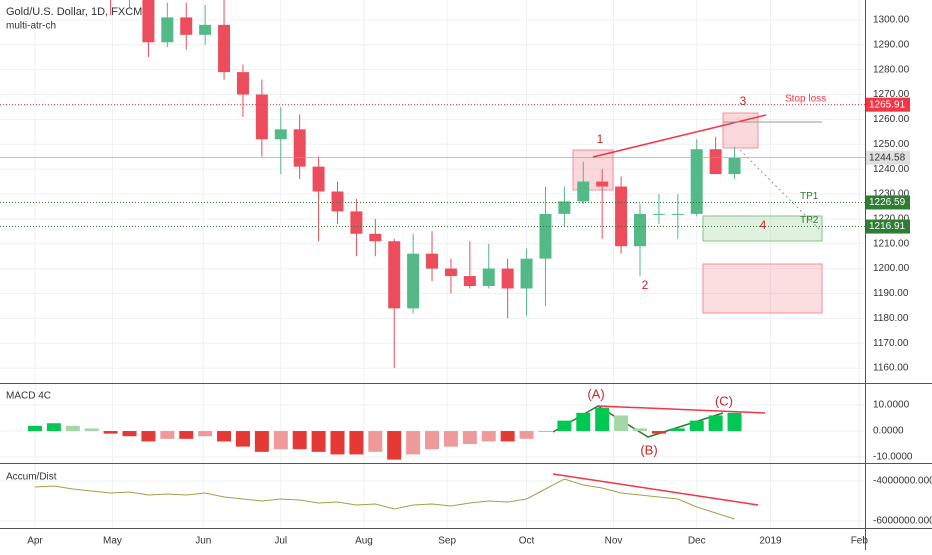 This screenshot has width=932, height=555. What do you see at coordinates (902, 521) in the screenshot?
I see `y-tick-label: -6000000.0000` at bounding box center [902, 521].